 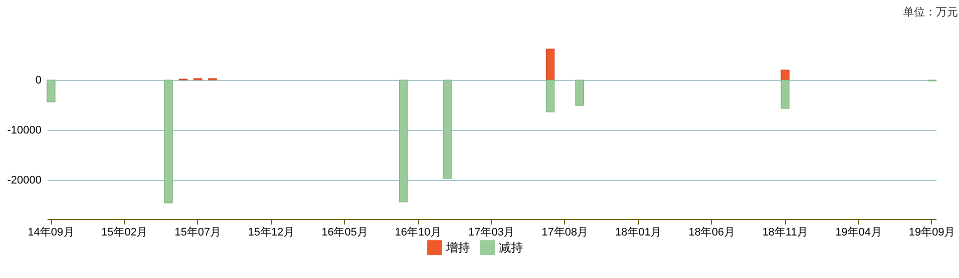 I want to click on x-tick-label: 15年02月, so click(x=124, y=232).